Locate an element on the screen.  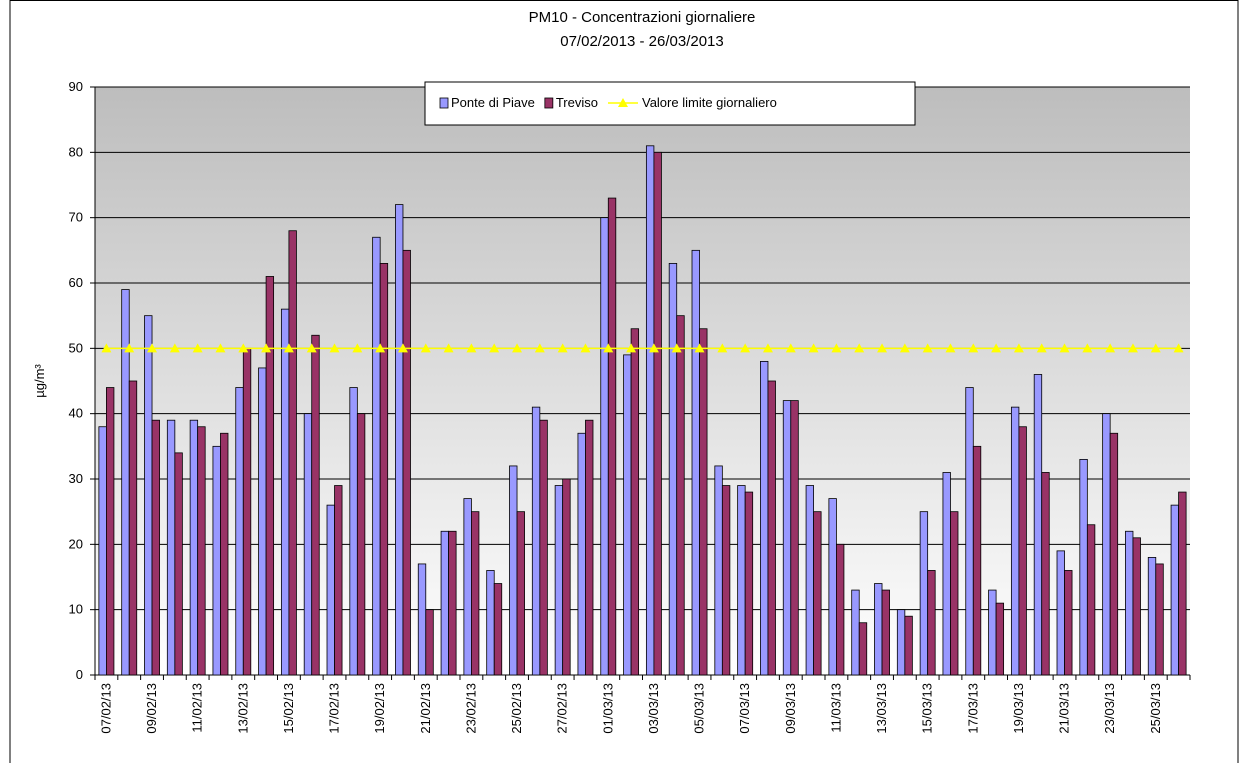
y-tick-label: 40 is located at coordinates (76, 413).